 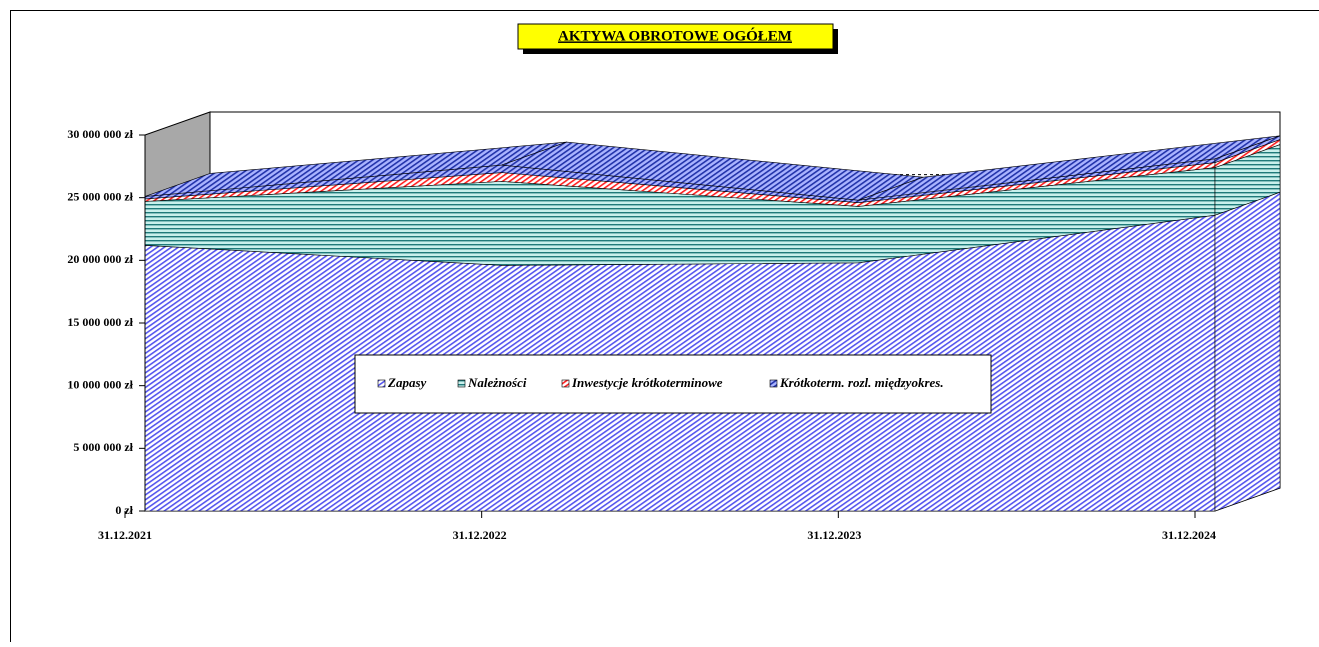 I want to click on y-tick-label: 0 zł, so click(x=124, y=510).